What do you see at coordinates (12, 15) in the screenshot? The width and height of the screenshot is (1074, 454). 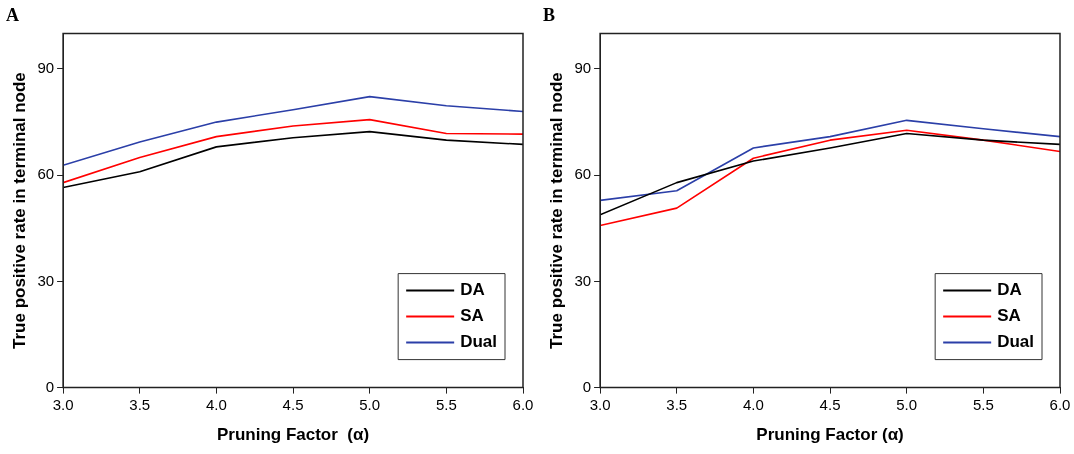 I see `chart-title: A` at bounding box center [12, 15].